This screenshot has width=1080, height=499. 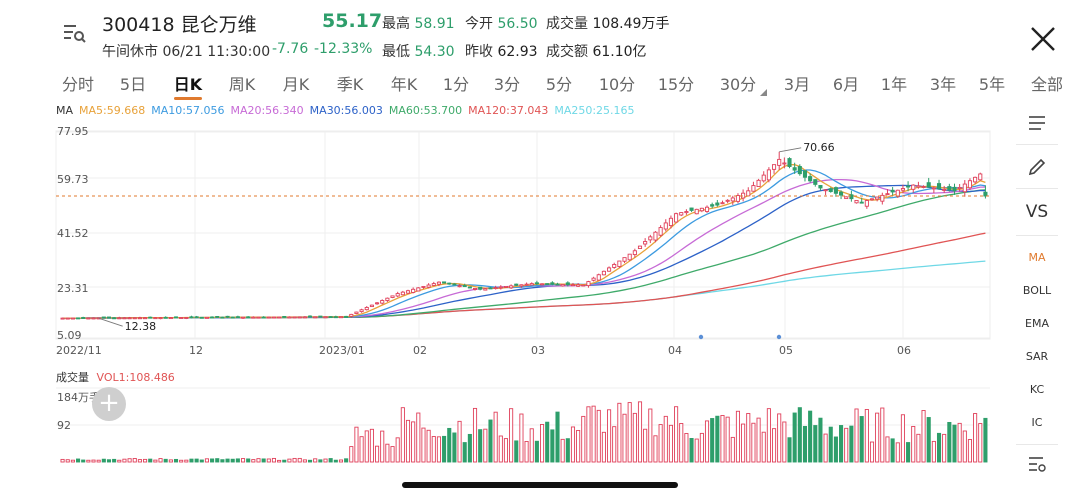 What do you see at coordinates (140, 326) in the screenshot?
I see `min-price-label: 12.38` at bounding box center [140, 326].